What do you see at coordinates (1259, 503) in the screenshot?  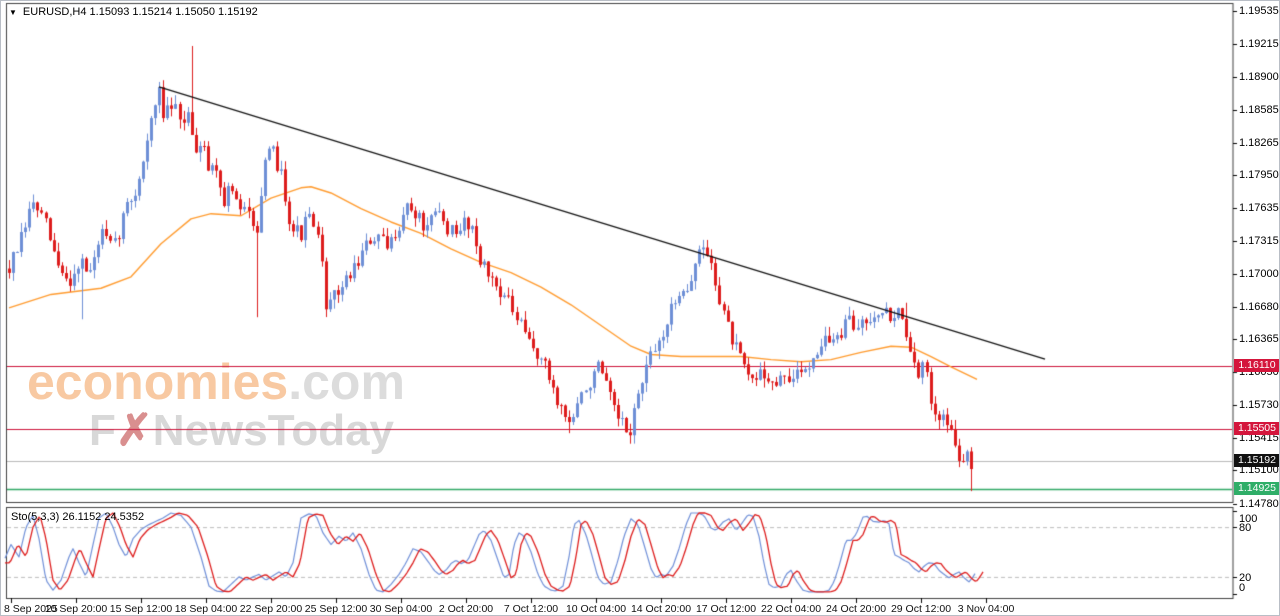 I see `price-axis-label: 1.14780` at bounding box center [1259, 503].